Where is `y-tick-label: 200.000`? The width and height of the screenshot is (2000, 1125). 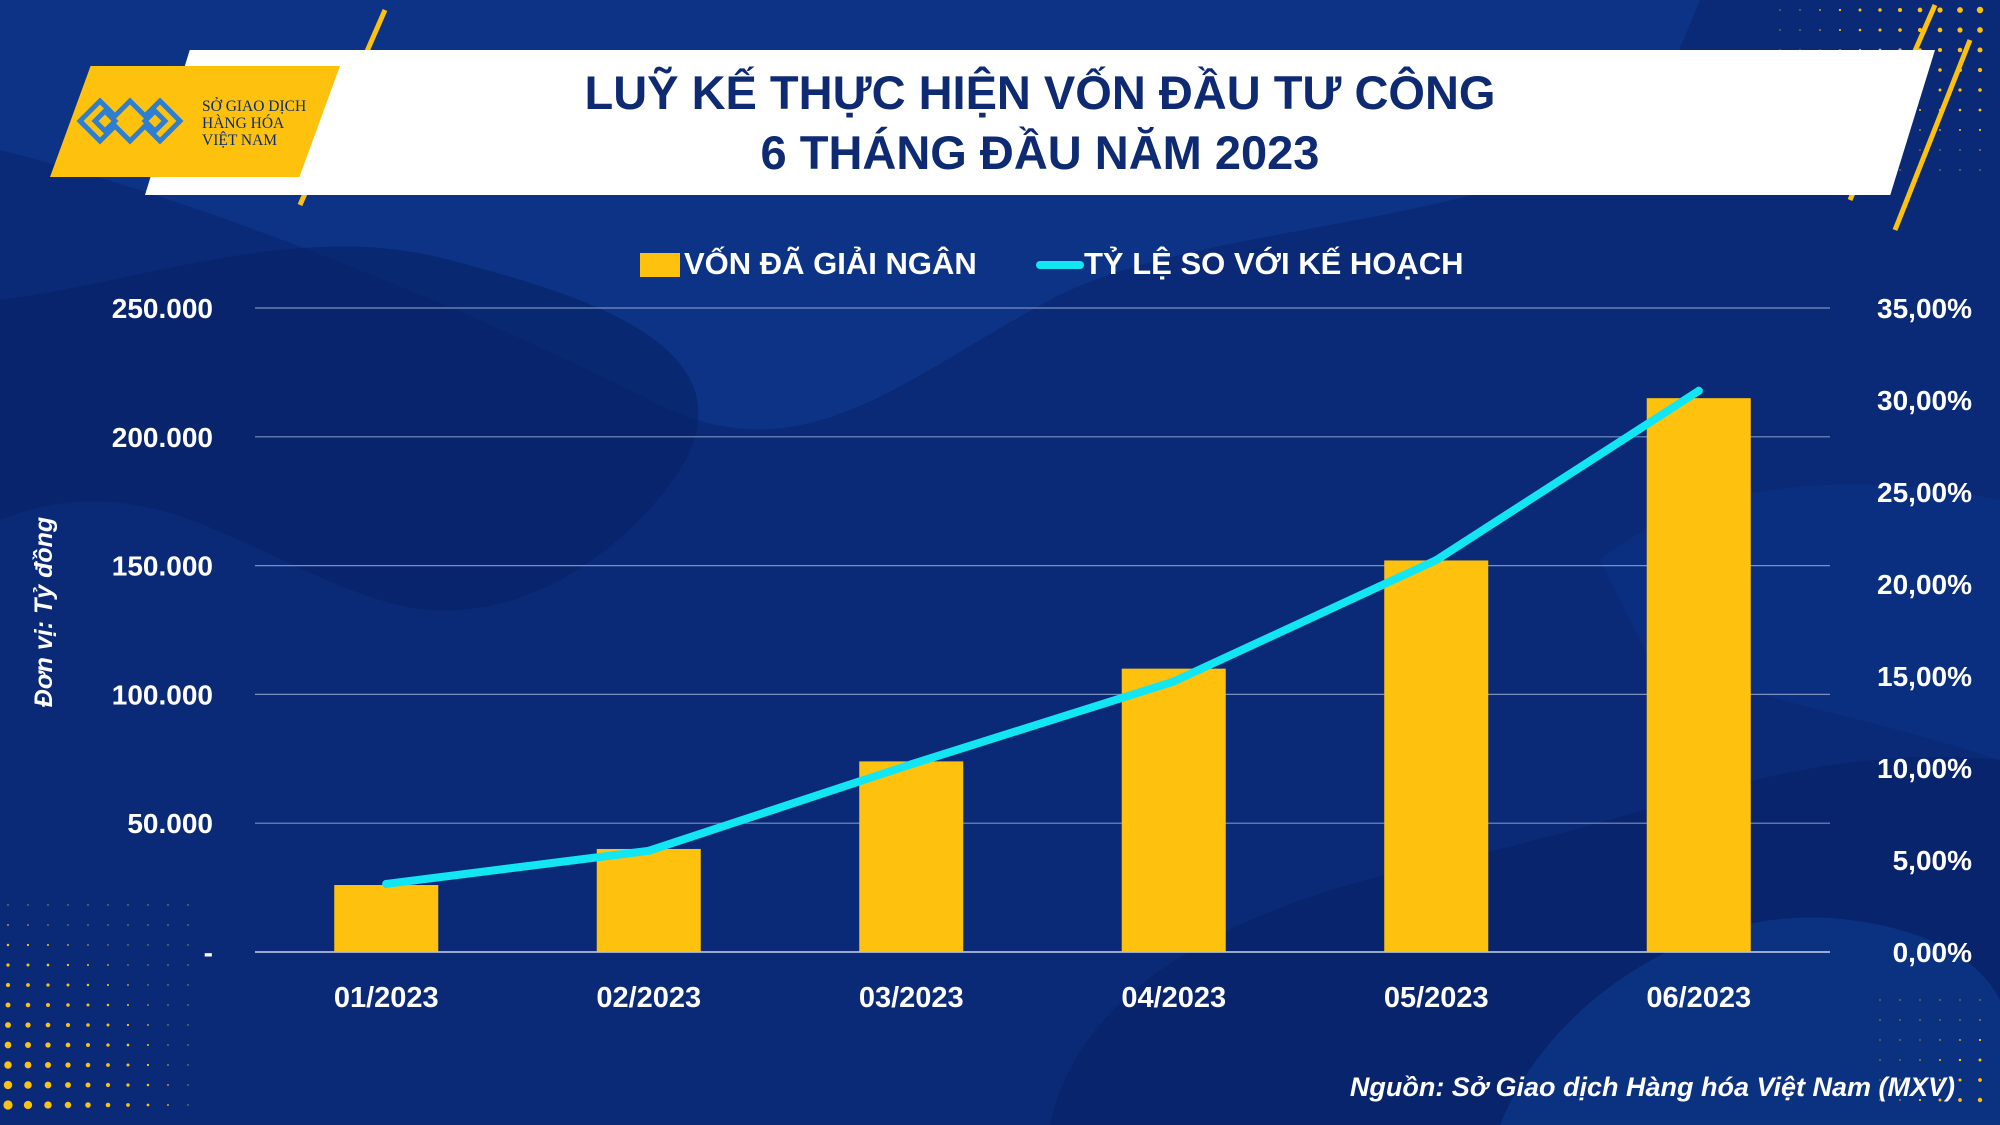
y-tick-label: 200.000 is located at coordinates (162, 437).